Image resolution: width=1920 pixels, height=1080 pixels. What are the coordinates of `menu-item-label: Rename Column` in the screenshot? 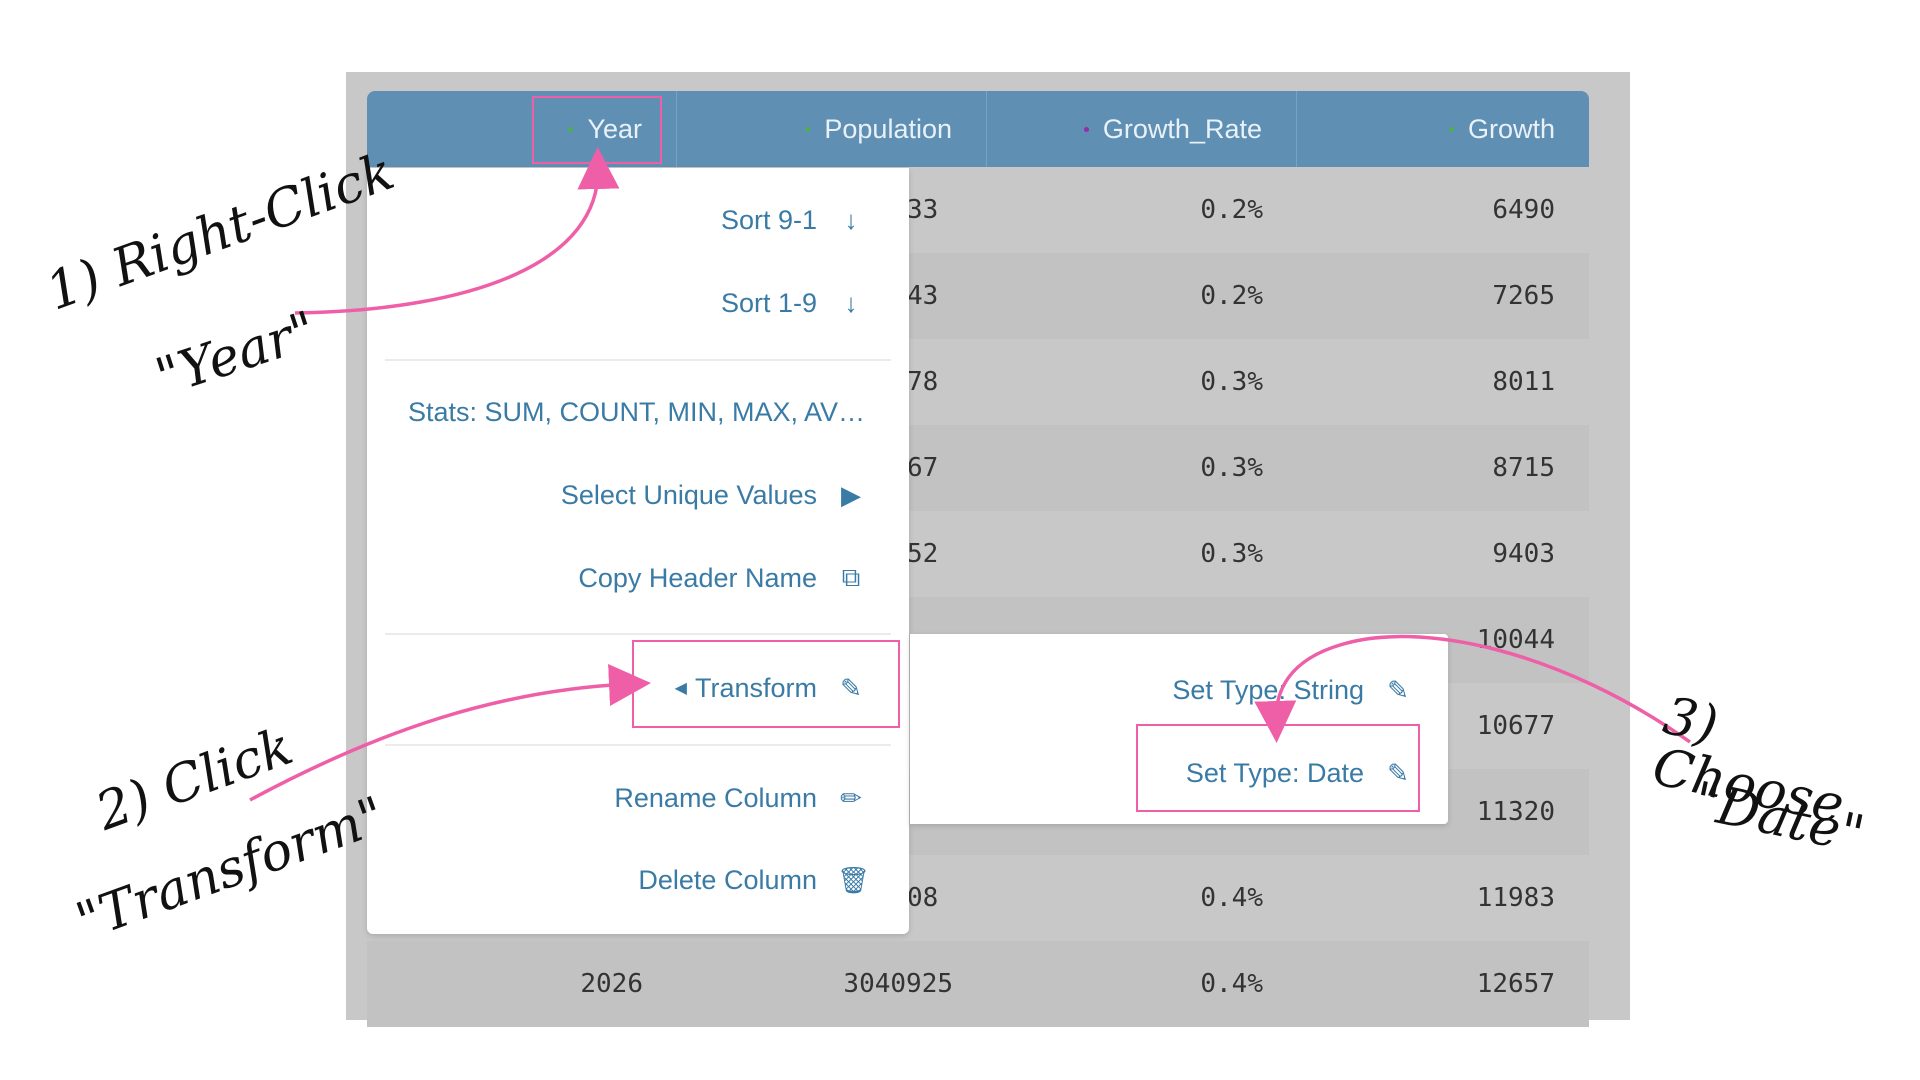 It's located at (715, 797).